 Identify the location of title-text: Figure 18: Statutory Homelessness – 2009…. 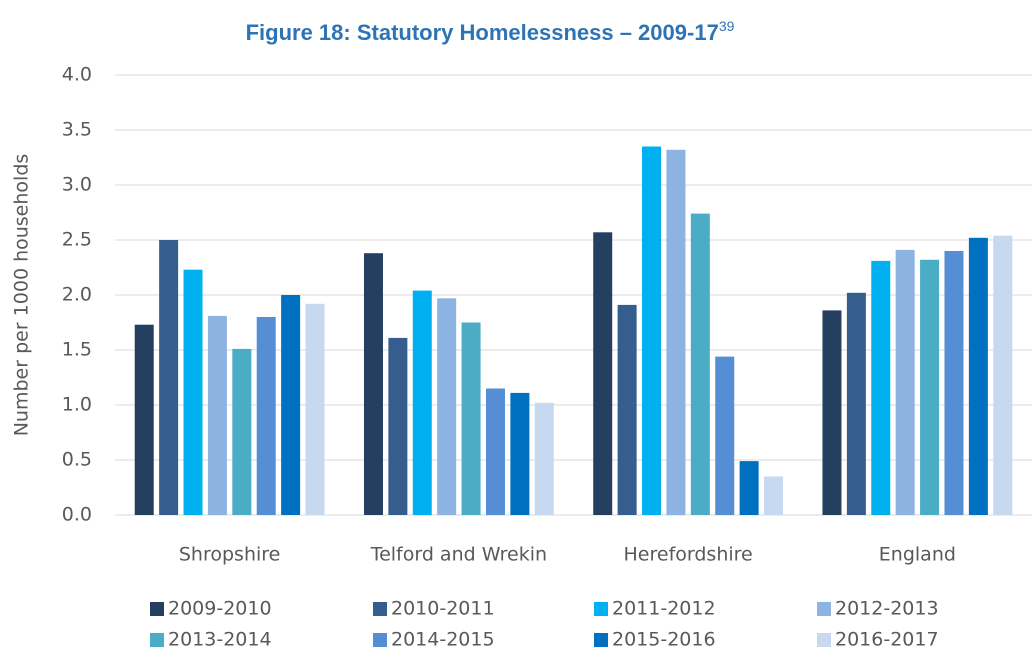
(482, 32).